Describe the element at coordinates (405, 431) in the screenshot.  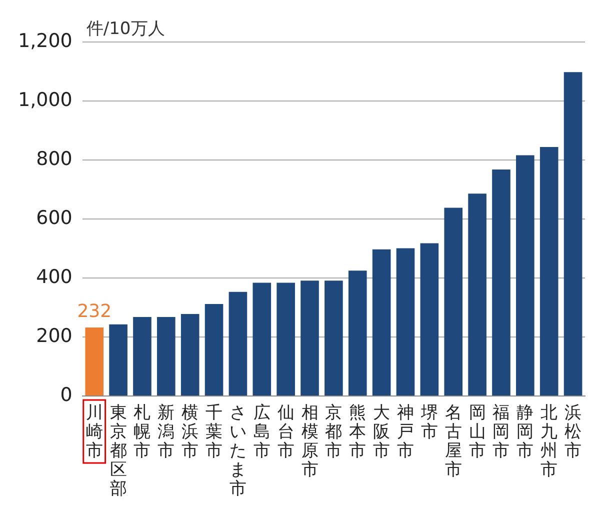
I see `x-tick-label: 神戸市` at that location.